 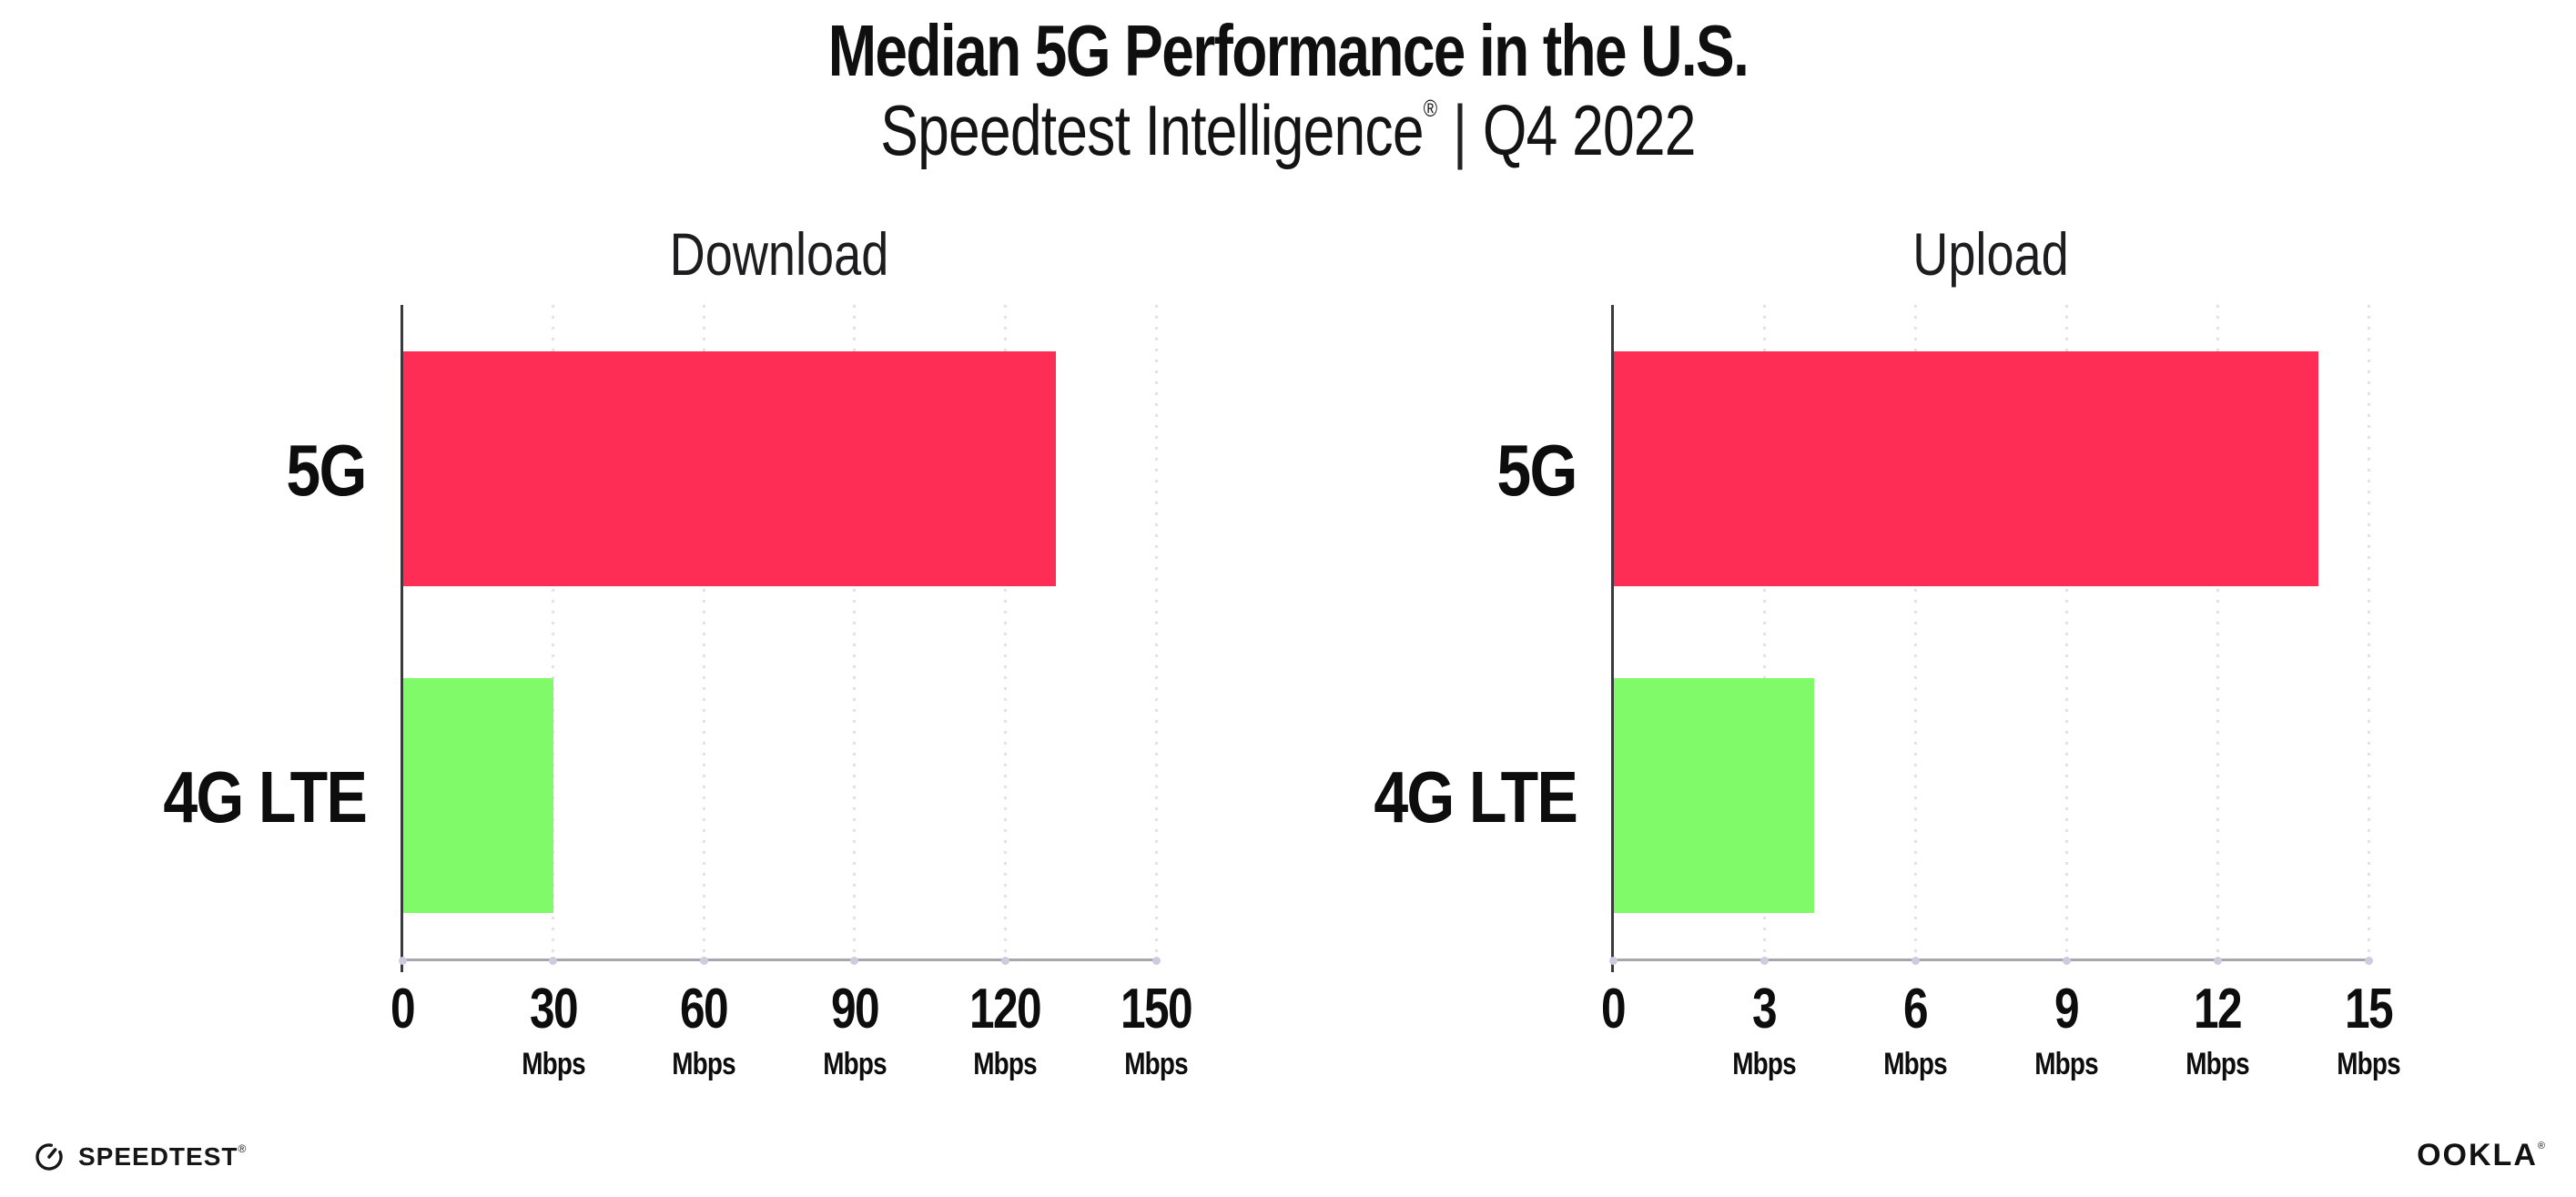 I want to click on x-tick-value: 15, so click(x=2369, y=1009).